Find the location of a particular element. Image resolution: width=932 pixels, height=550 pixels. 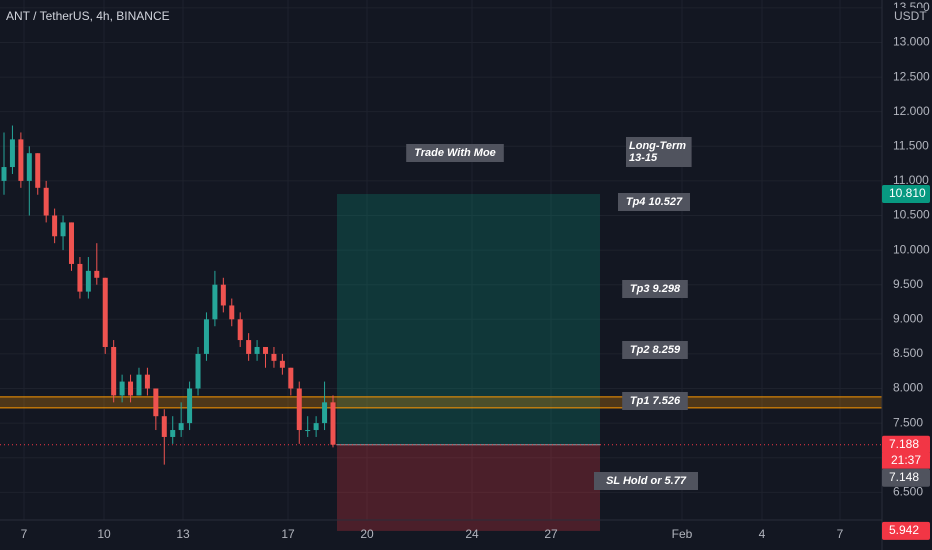

countdown: 21:37 is located at coordinates (906, 460).